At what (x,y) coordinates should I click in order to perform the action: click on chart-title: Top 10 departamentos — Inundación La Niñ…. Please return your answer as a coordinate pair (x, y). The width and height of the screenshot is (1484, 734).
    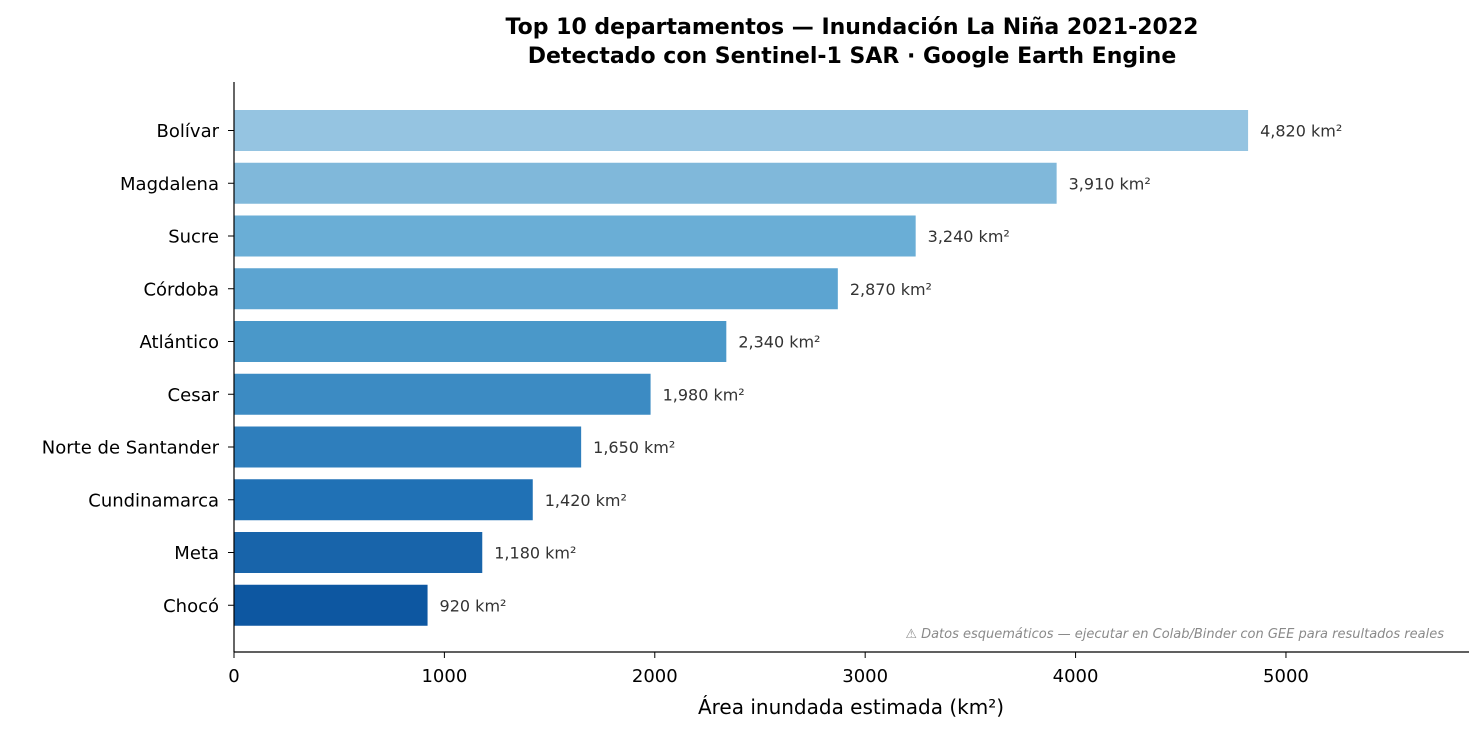
    Looking at the image, I should click on (852, 27).